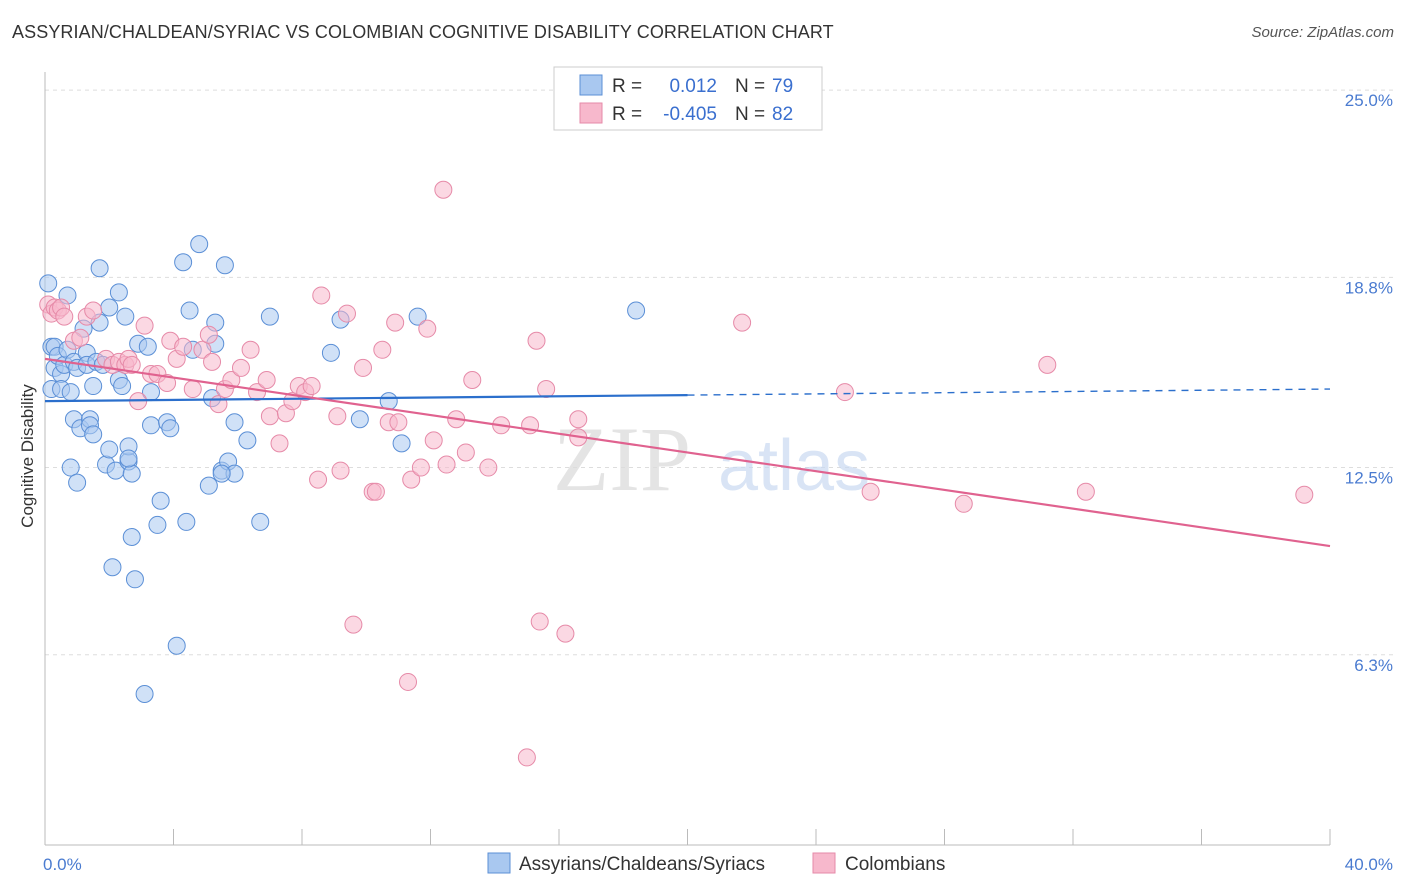 The width and height of the screenshot is (1406, 892). Describe the element at coordinates (782, 86) in the screenshot. I see `legend-n-value-blue: 79` at that location.